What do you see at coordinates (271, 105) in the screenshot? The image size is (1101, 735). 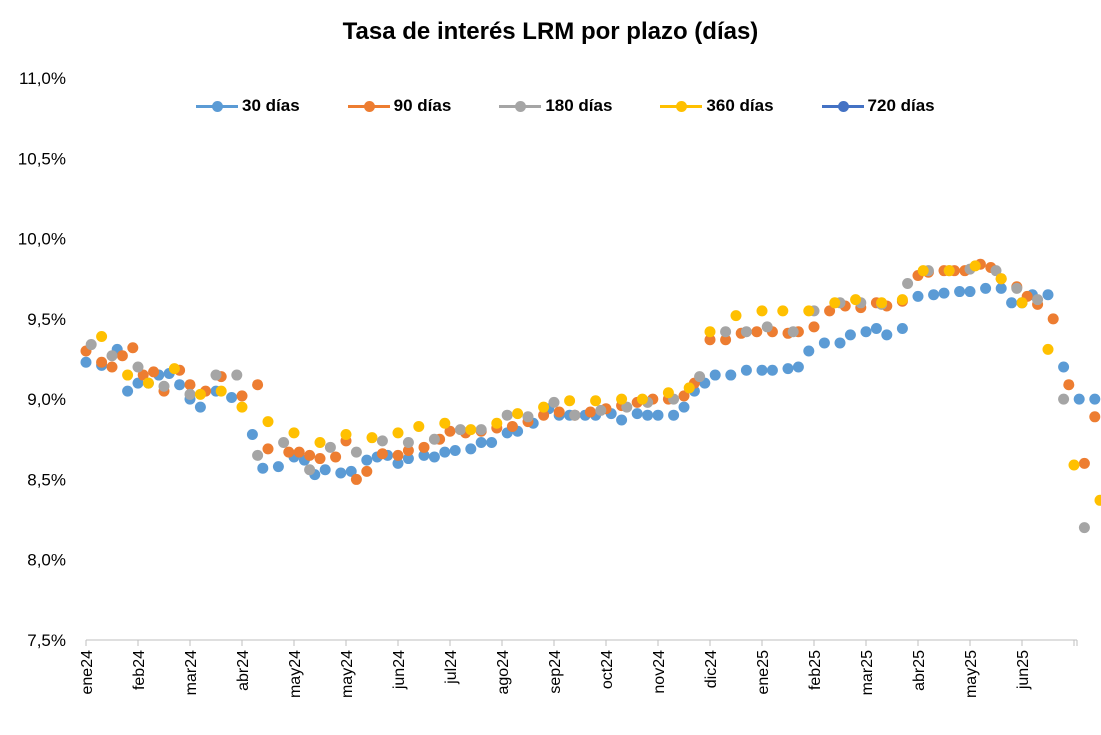 I see `legend-label: 30 días` at bounding box center [271, 105].